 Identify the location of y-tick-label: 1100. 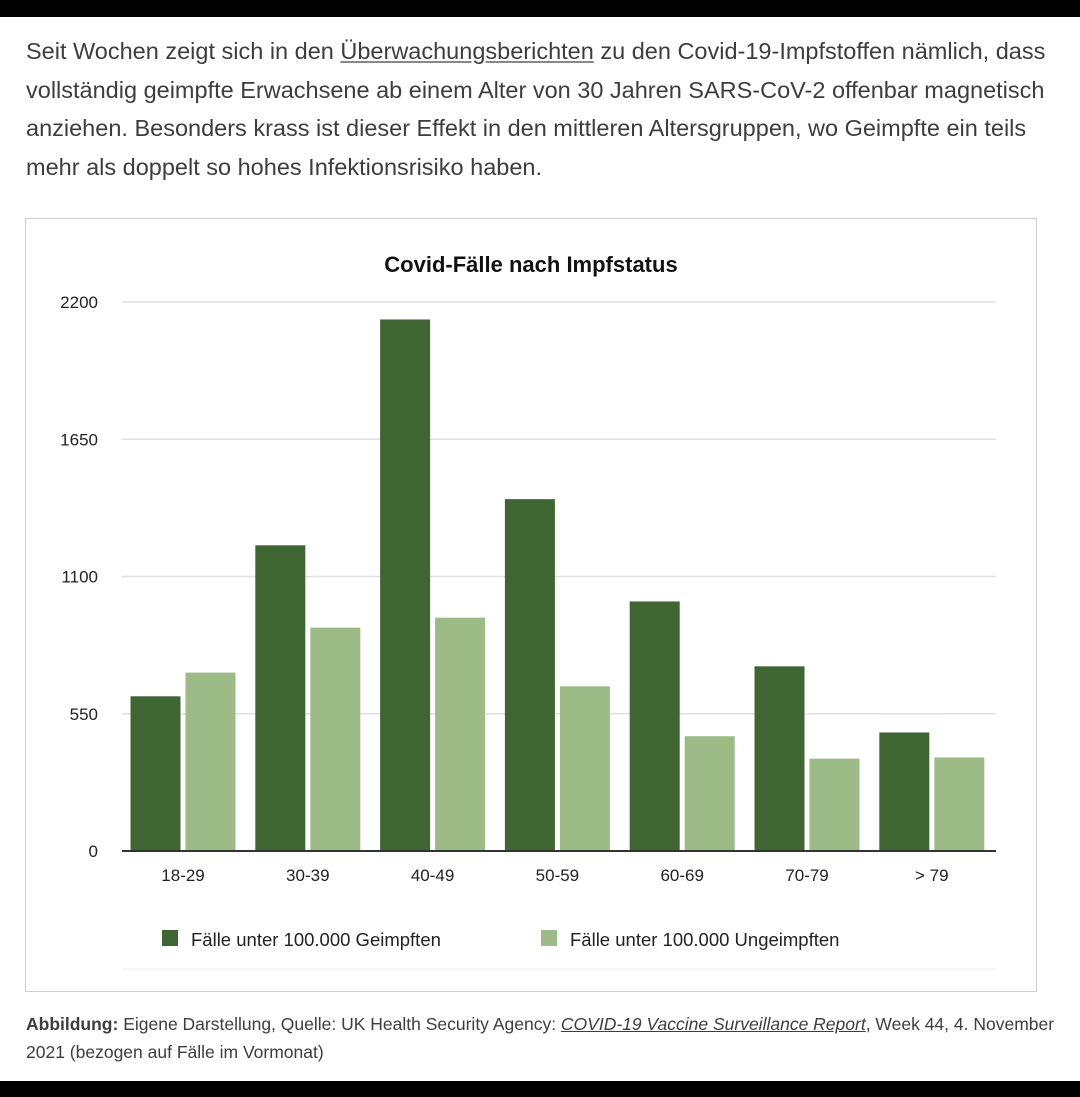
(79, 577).